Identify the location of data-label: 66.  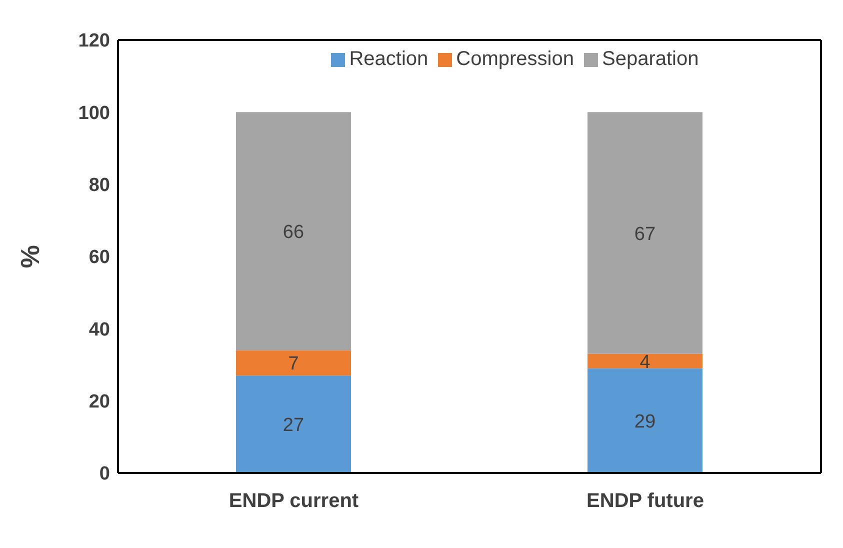
(293, 232).